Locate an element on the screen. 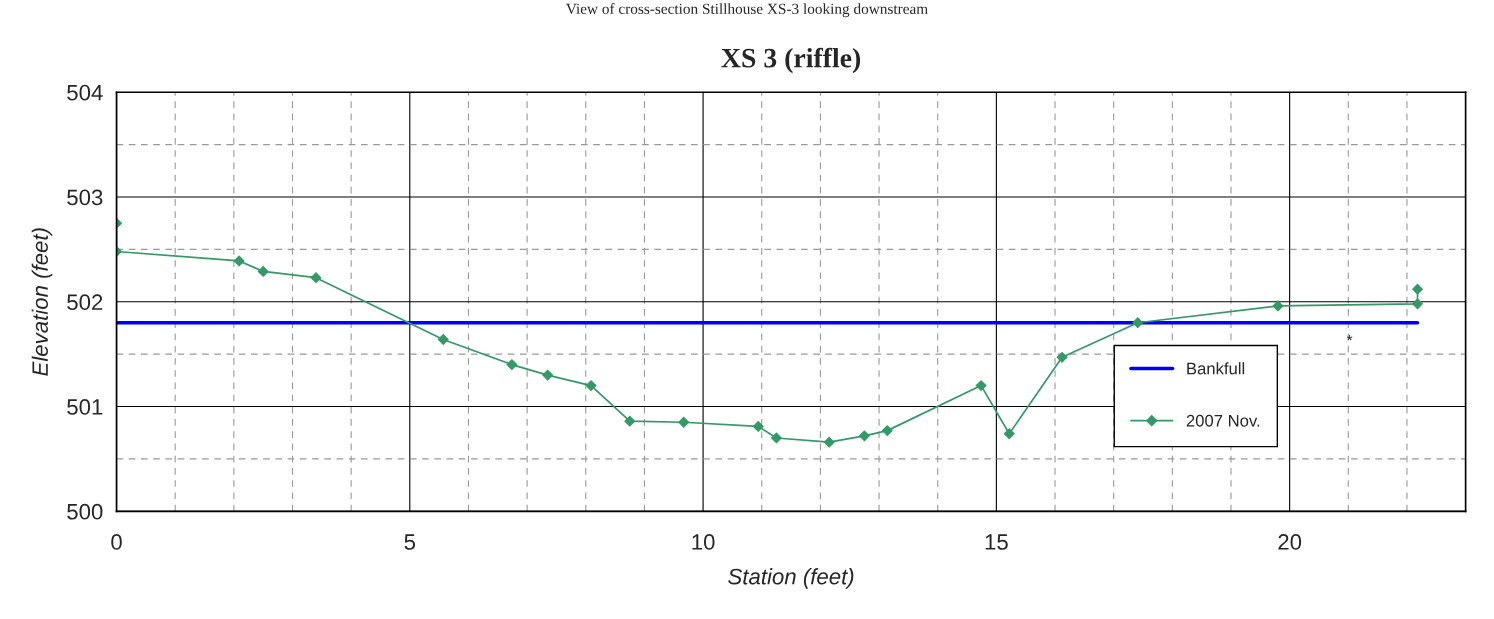 Image resolution: width=1494 pixels, height=619 pixels. chart-title: XS 3 (riffle) is located at coordinates (791, 60).